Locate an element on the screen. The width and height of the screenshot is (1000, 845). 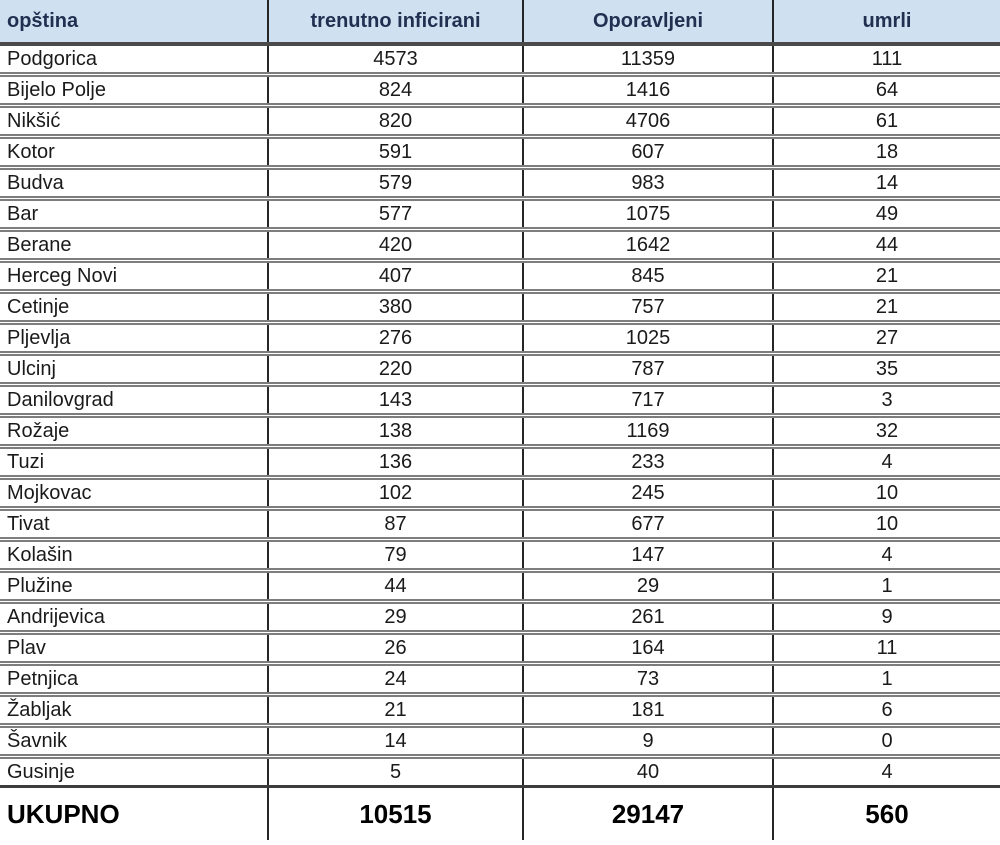
municipality-cell: Berane is located at coordinates (134, 246).